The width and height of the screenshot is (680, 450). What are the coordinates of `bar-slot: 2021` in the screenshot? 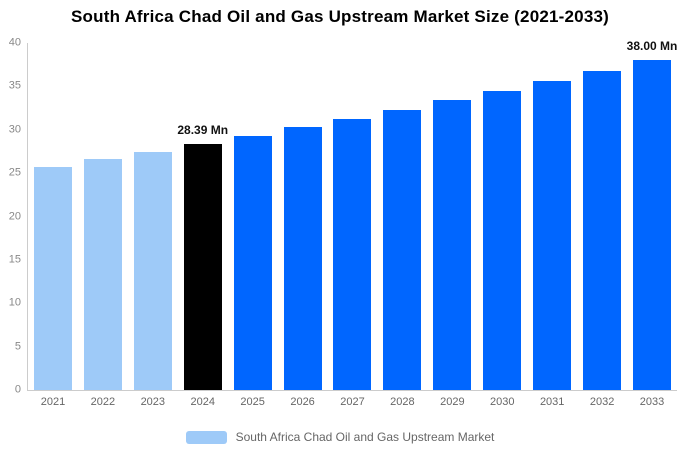 It's located at (53, 225).